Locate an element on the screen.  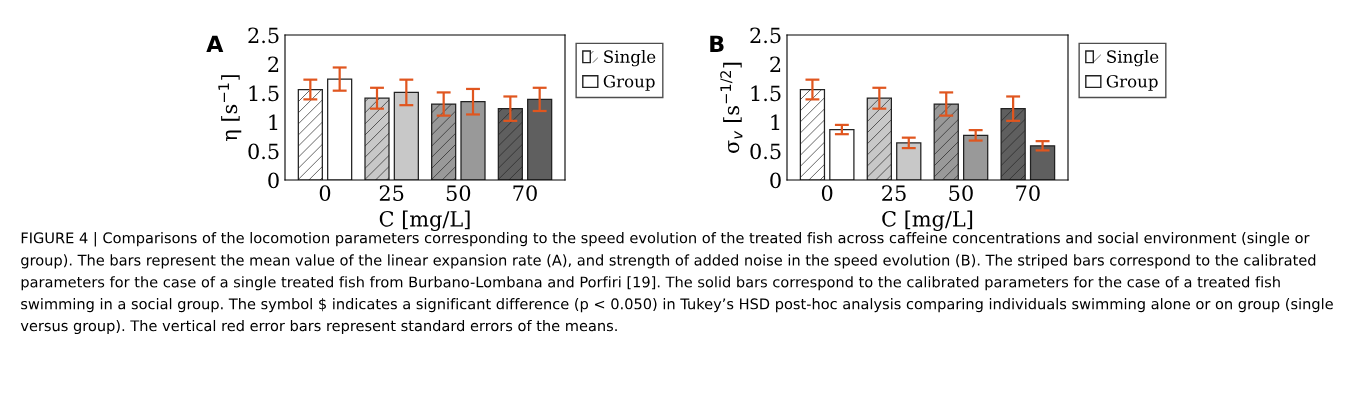
chart-title: B is located at coordinates (717, 43).